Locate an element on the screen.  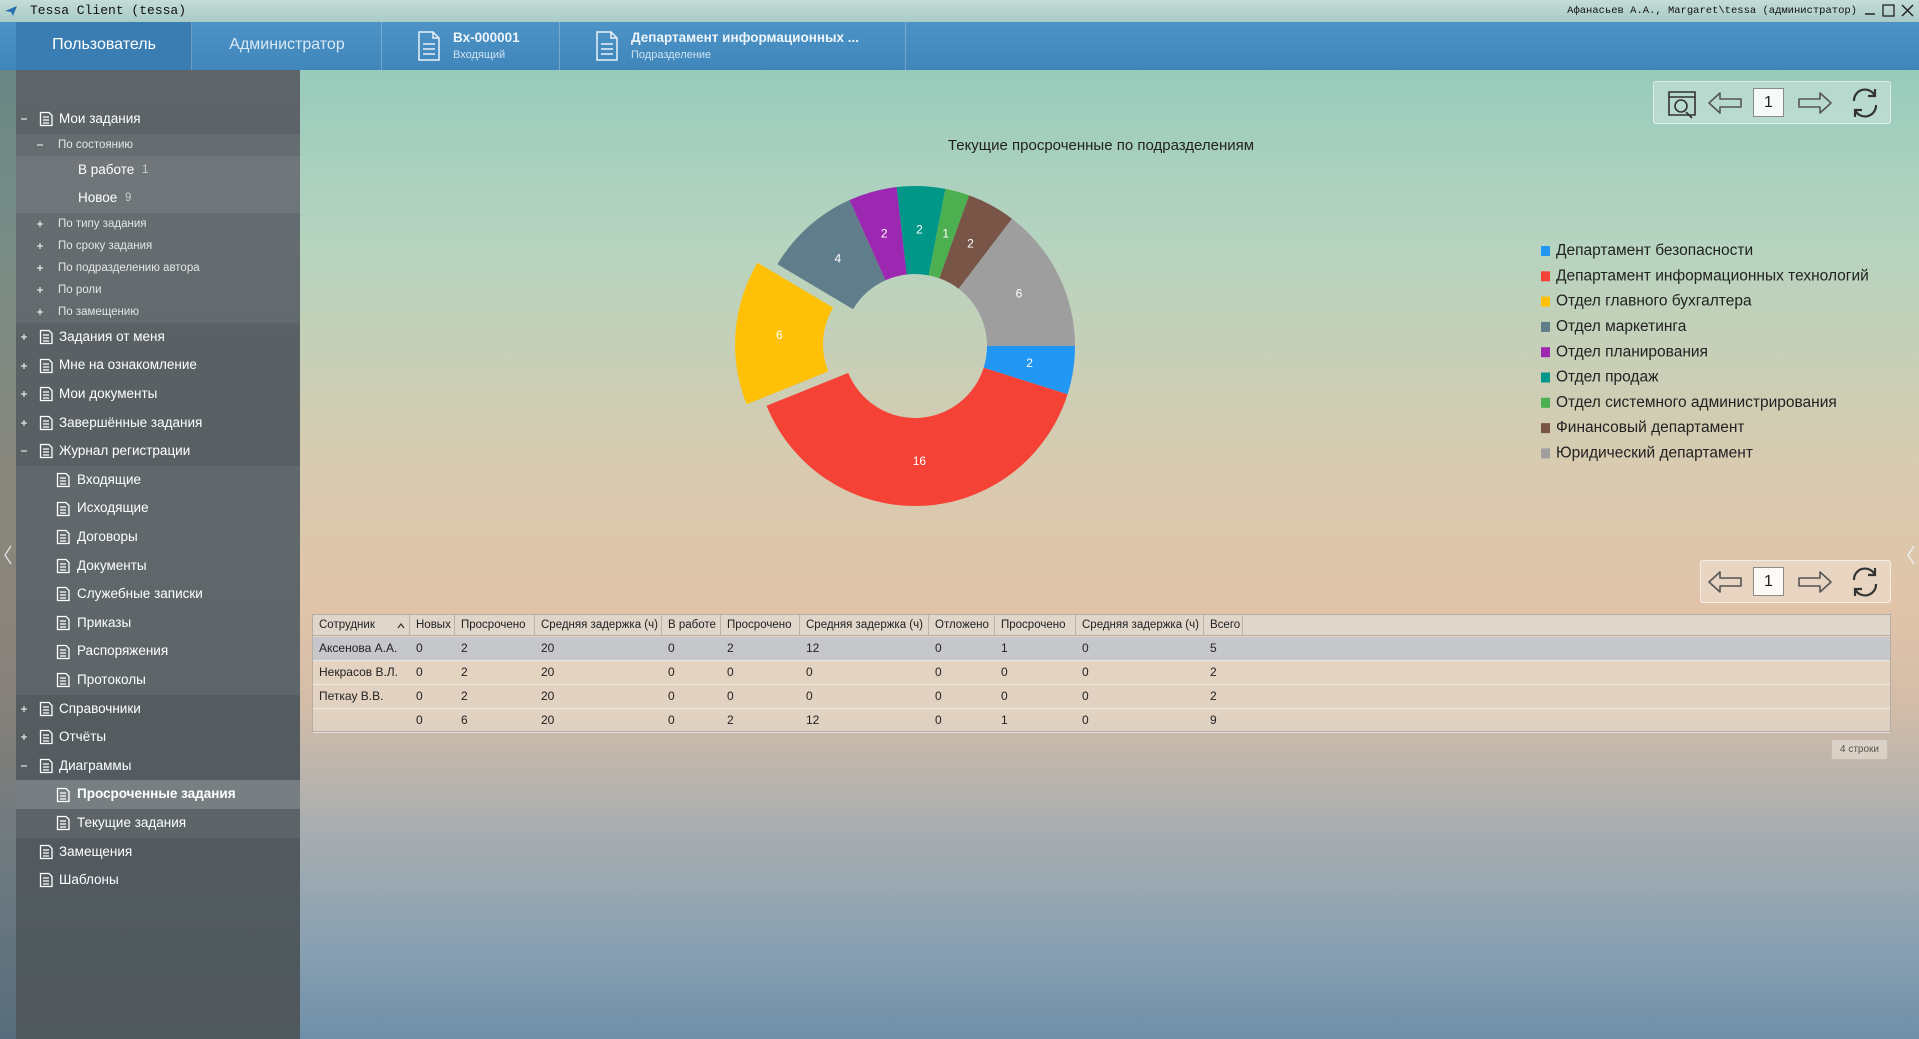
tree-item: По замещению is located at coordinates (158, 311).